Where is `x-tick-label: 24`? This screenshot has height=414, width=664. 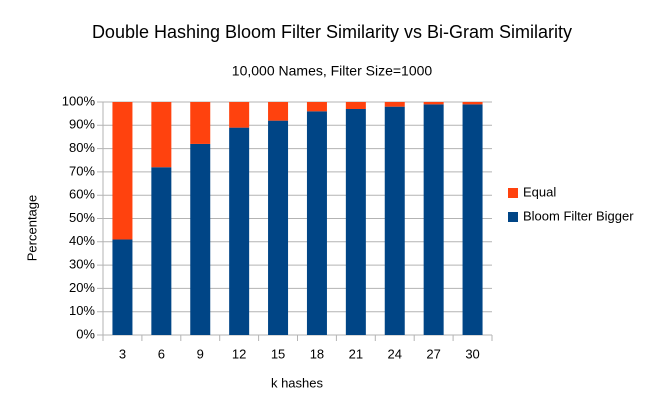 x-tick-label: 24 is located at coordinates (395, 353).